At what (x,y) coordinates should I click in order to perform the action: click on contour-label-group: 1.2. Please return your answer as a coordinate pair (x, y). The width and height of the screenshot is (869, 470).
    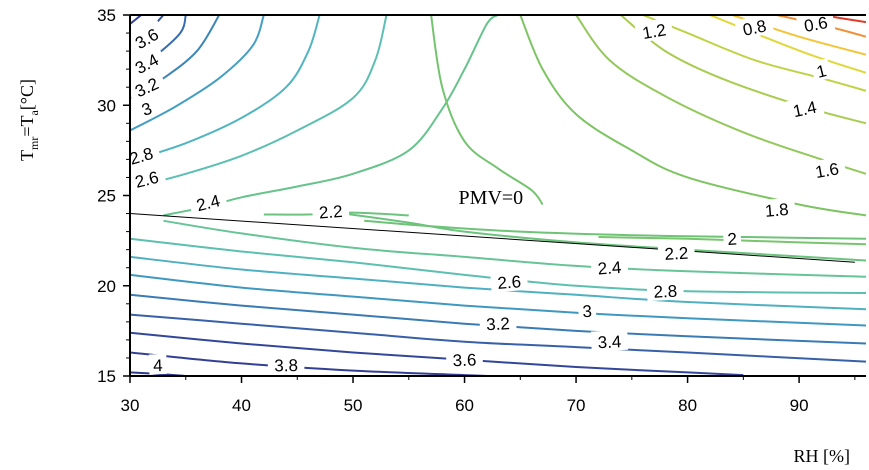
    Looking at the image, I should click on (654, 30).